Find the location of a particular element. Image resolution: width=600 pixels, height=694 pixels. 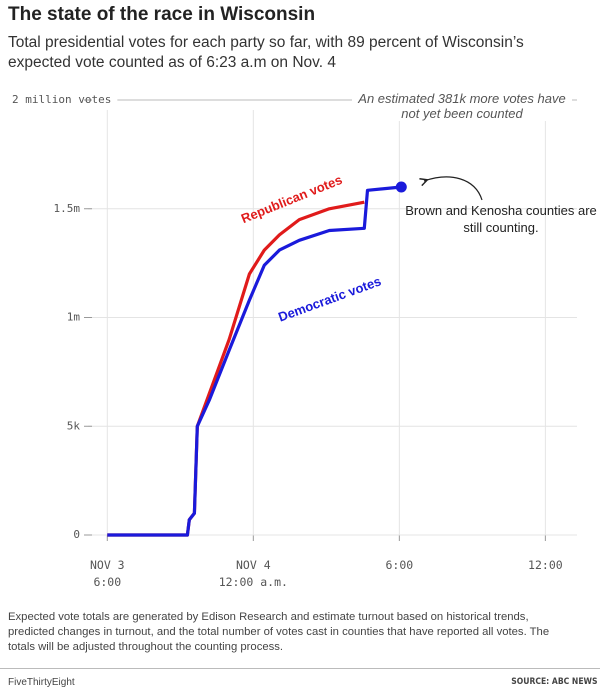

y-tick-label: 2 million votes is located at coordinates (61, 99).